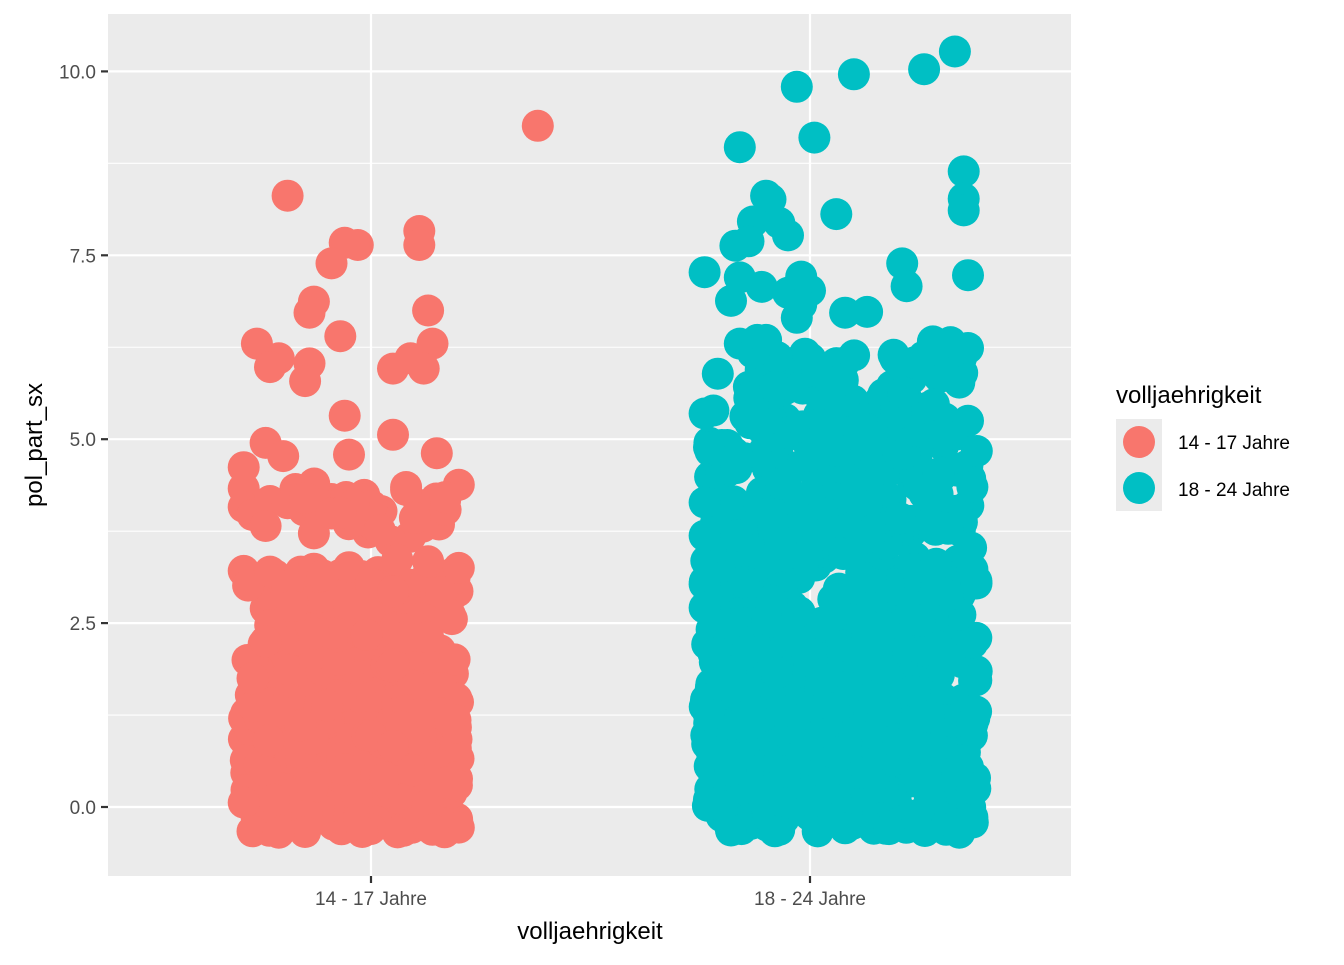 The height and width of the screenshot is (965, 1344). I want to click on legend-label-18-24: 18 - 24 Jahre, so click(1234, 490).